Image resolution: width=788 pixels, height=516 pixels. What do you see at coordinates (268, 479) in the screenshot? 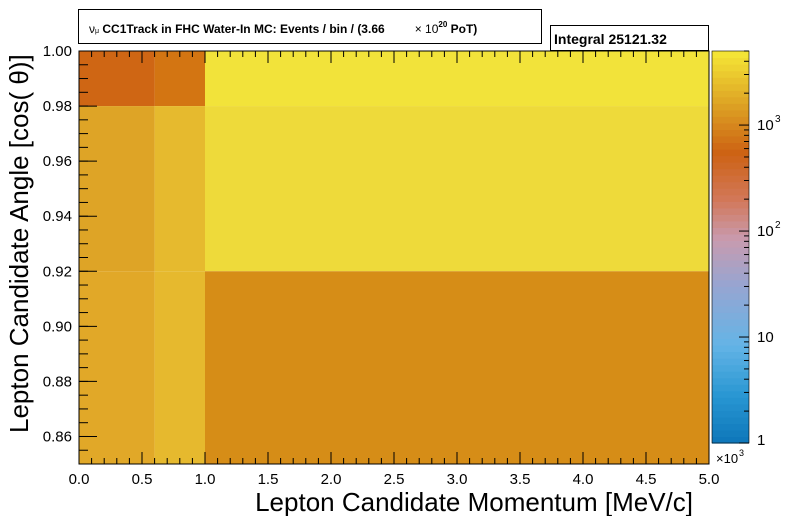
I see `x-tick-label: 1.5` at bounding box center [268, 479].